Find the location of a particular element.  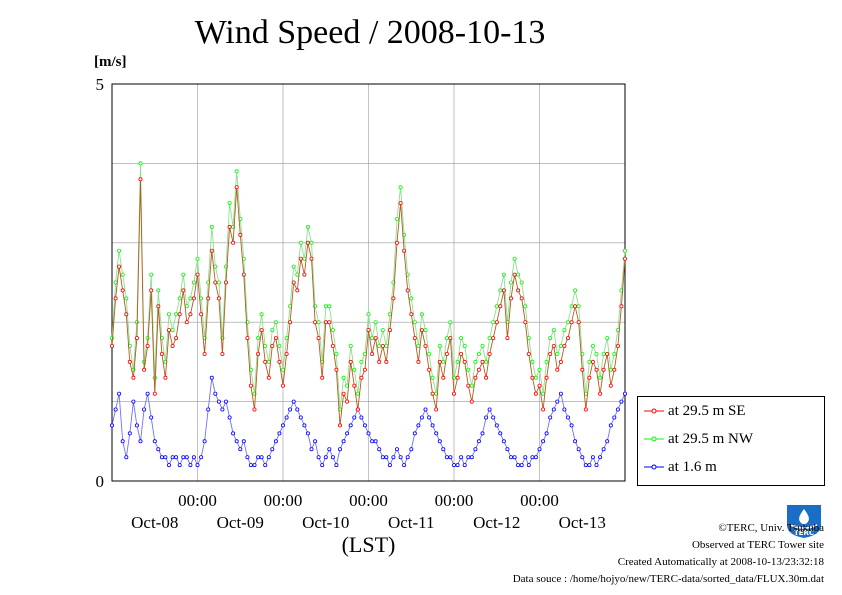

legend-label-se: at 29.5 m SE is located at coordinates (707, 410).